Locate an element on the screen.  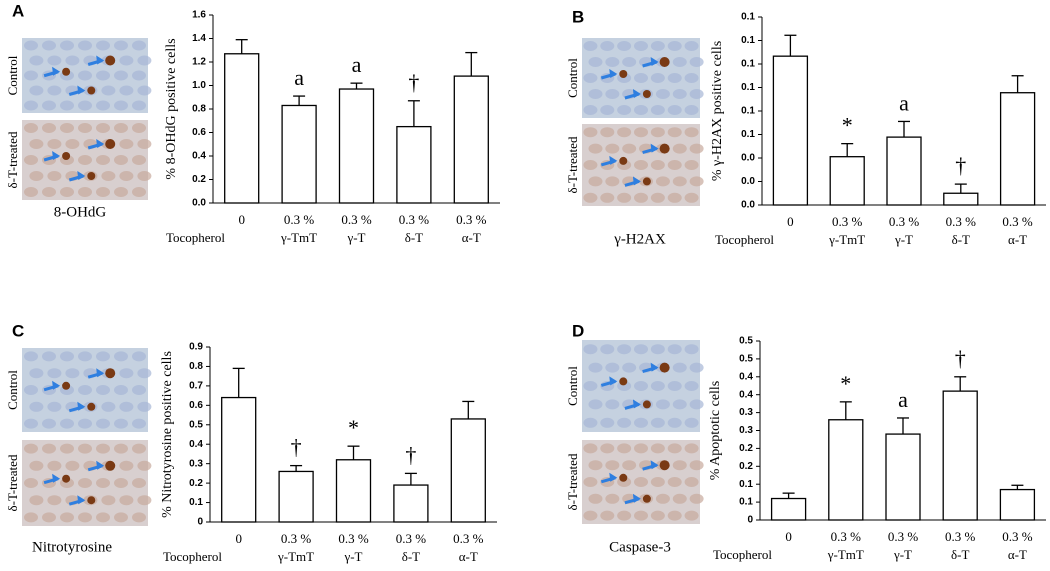
y-tick-label: 0.2 is located at coordinates (196, 483).